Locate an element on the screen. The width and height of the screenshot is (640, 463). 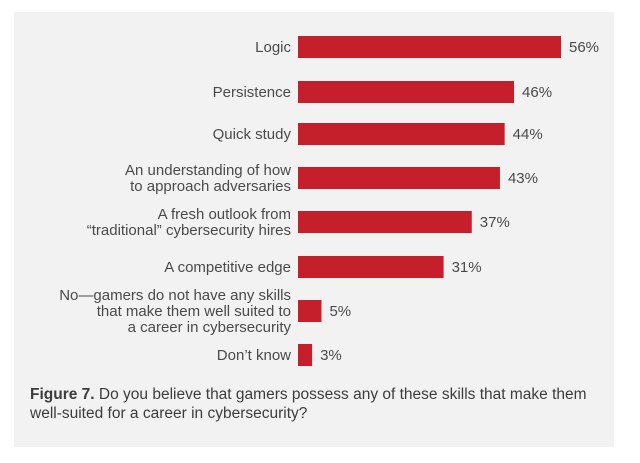
category-label-line: that make them well suited to is located at coordinates (194, 311).